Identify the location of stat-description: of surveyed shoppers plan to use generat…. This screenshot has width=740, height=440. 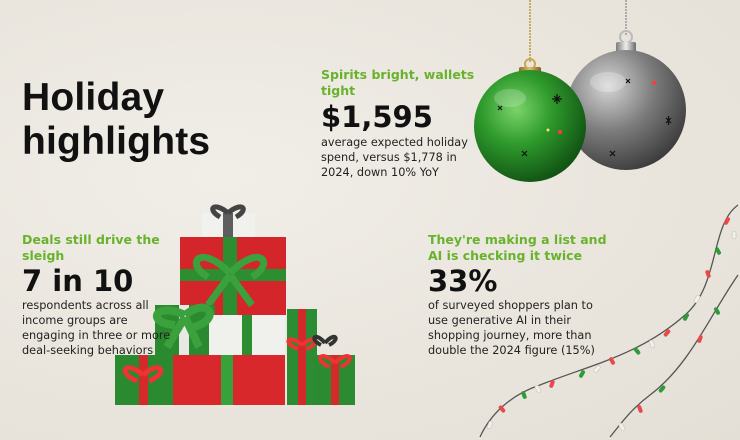
(511, 328).